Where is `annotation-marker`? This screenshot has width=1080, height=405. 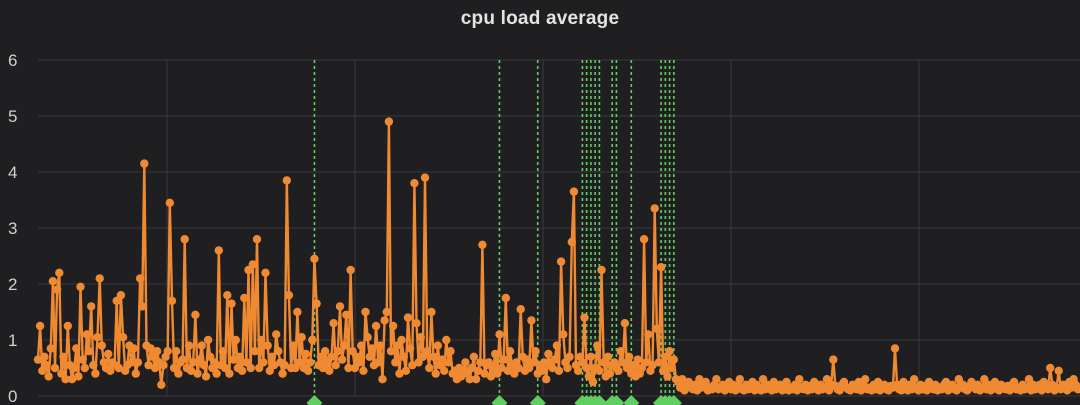 annotation-marker is located at coordinates (599, 400).